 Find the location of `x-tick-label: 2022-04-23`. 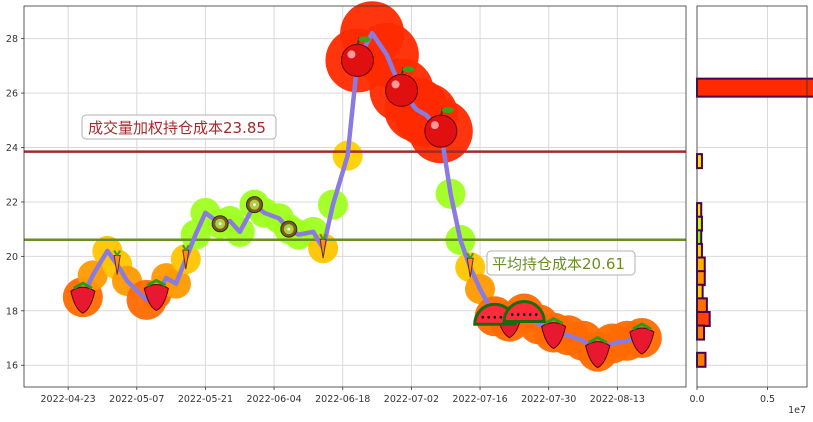

x-tick-label: 2022-04-23 is located at coordinates (68, 399).